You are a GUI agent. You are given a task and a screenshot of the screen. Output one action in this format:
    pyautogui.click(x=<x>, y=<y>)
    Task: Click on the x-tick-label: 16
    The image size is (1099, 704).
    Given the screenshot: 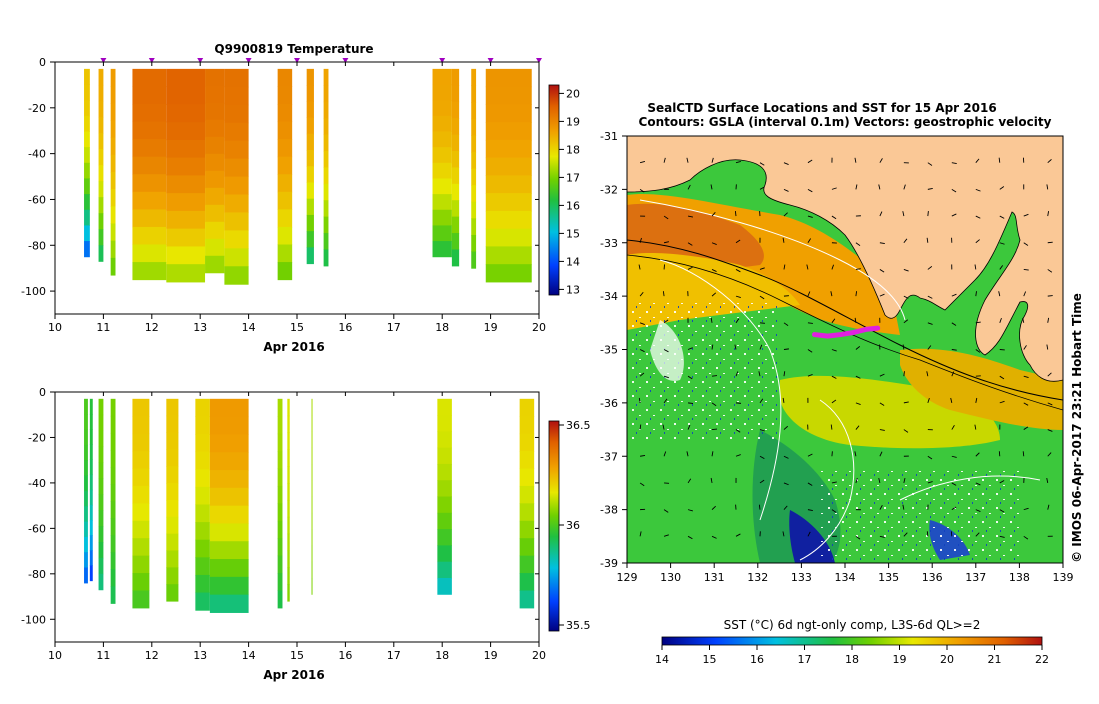 What is the action you would take?
    pyautogui.click(x=345, y=327)
    